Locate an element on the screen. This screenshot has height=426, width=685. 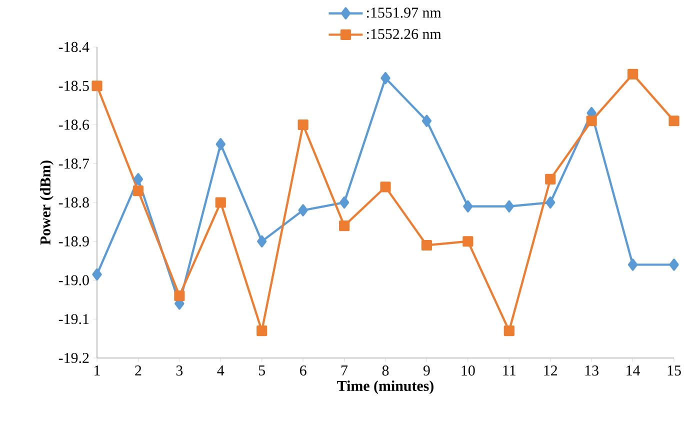
y-tick-label: -18.4 is located at coordinates (74, 47).